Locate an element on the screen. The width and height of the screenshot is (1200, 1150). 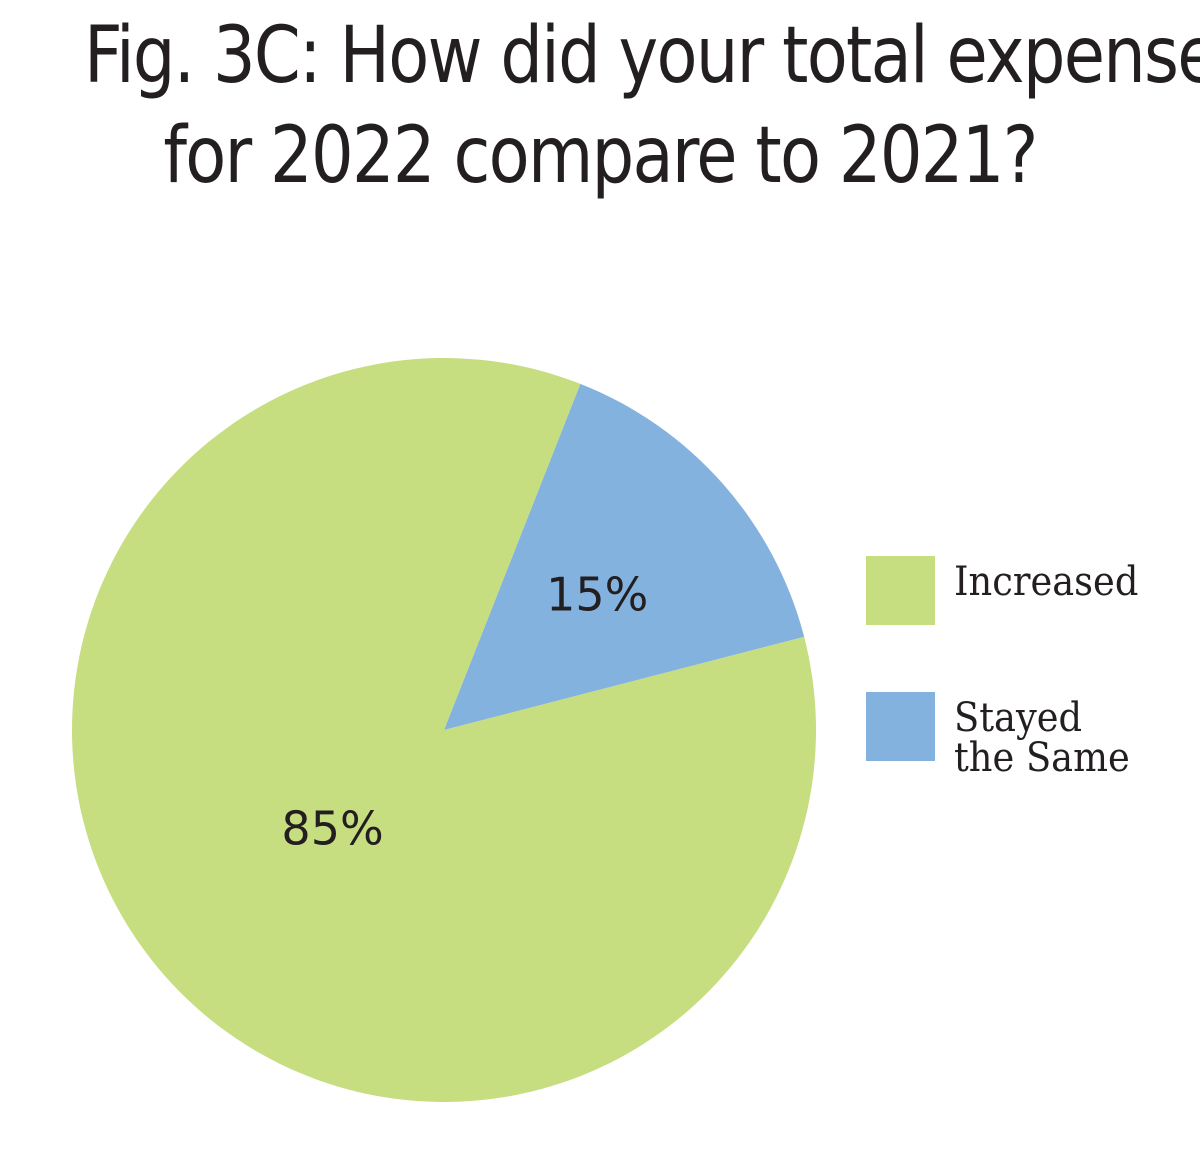
pie-label-stayed-the-same: 15% is located at coordinates (597, 594).